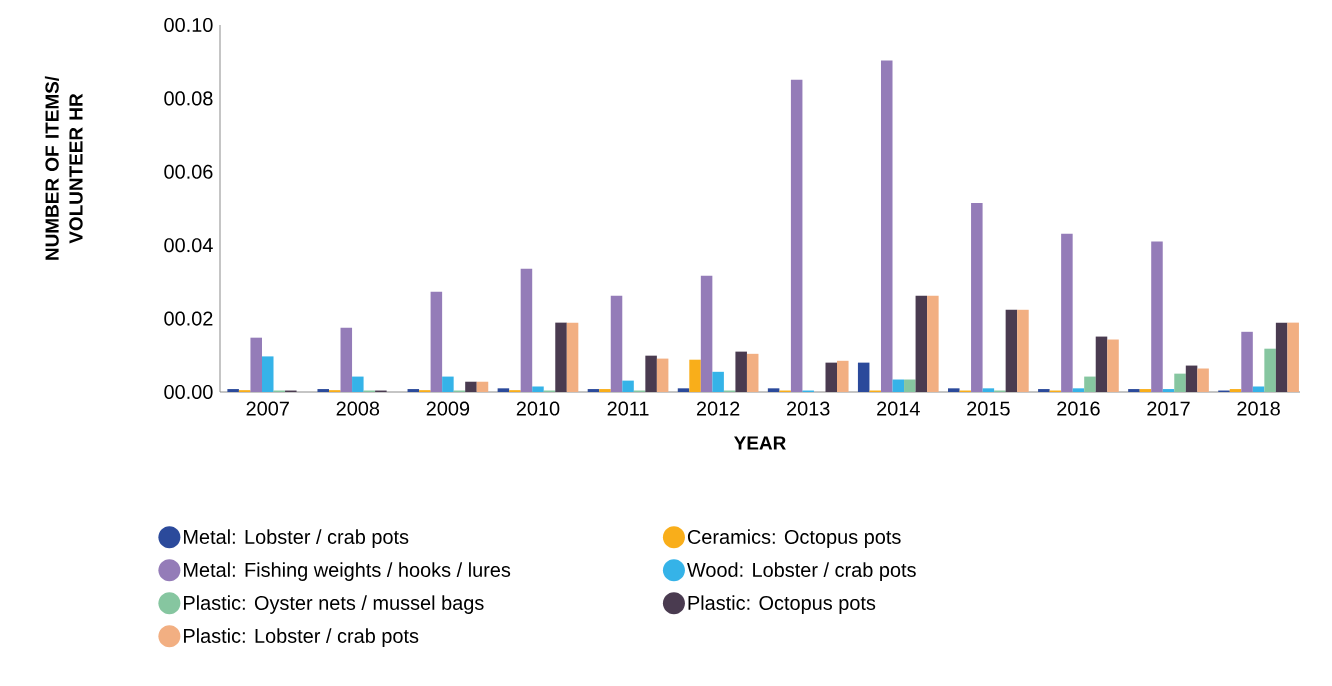 This screenshot has width=1332, height=686. What do you see at coordinates (898, 408) in the screenshot?
I see `x-tick-label: 2014` at bounding box center [898, 408].